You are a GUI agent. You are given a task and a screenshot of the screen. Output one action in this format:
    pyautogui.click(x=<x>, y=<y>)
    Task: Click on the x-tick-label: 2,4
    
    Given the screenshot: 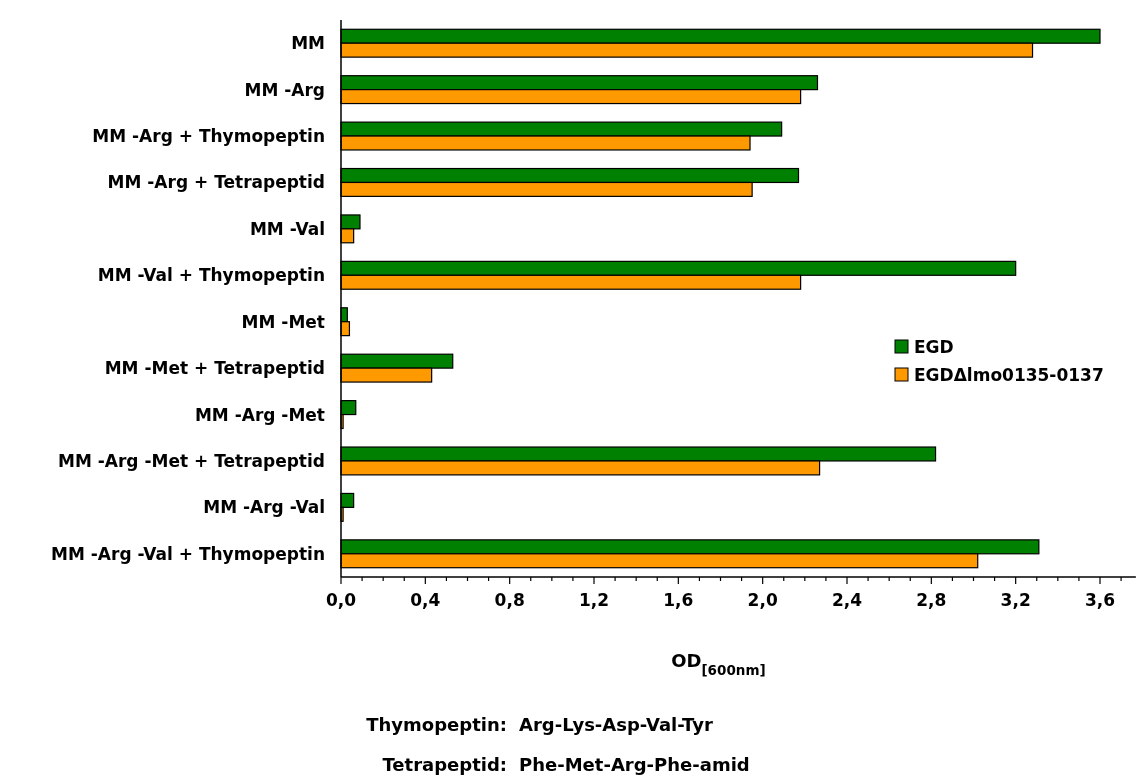 What is the action you would take?
    pyautogui.click(x=847, y=600)
    